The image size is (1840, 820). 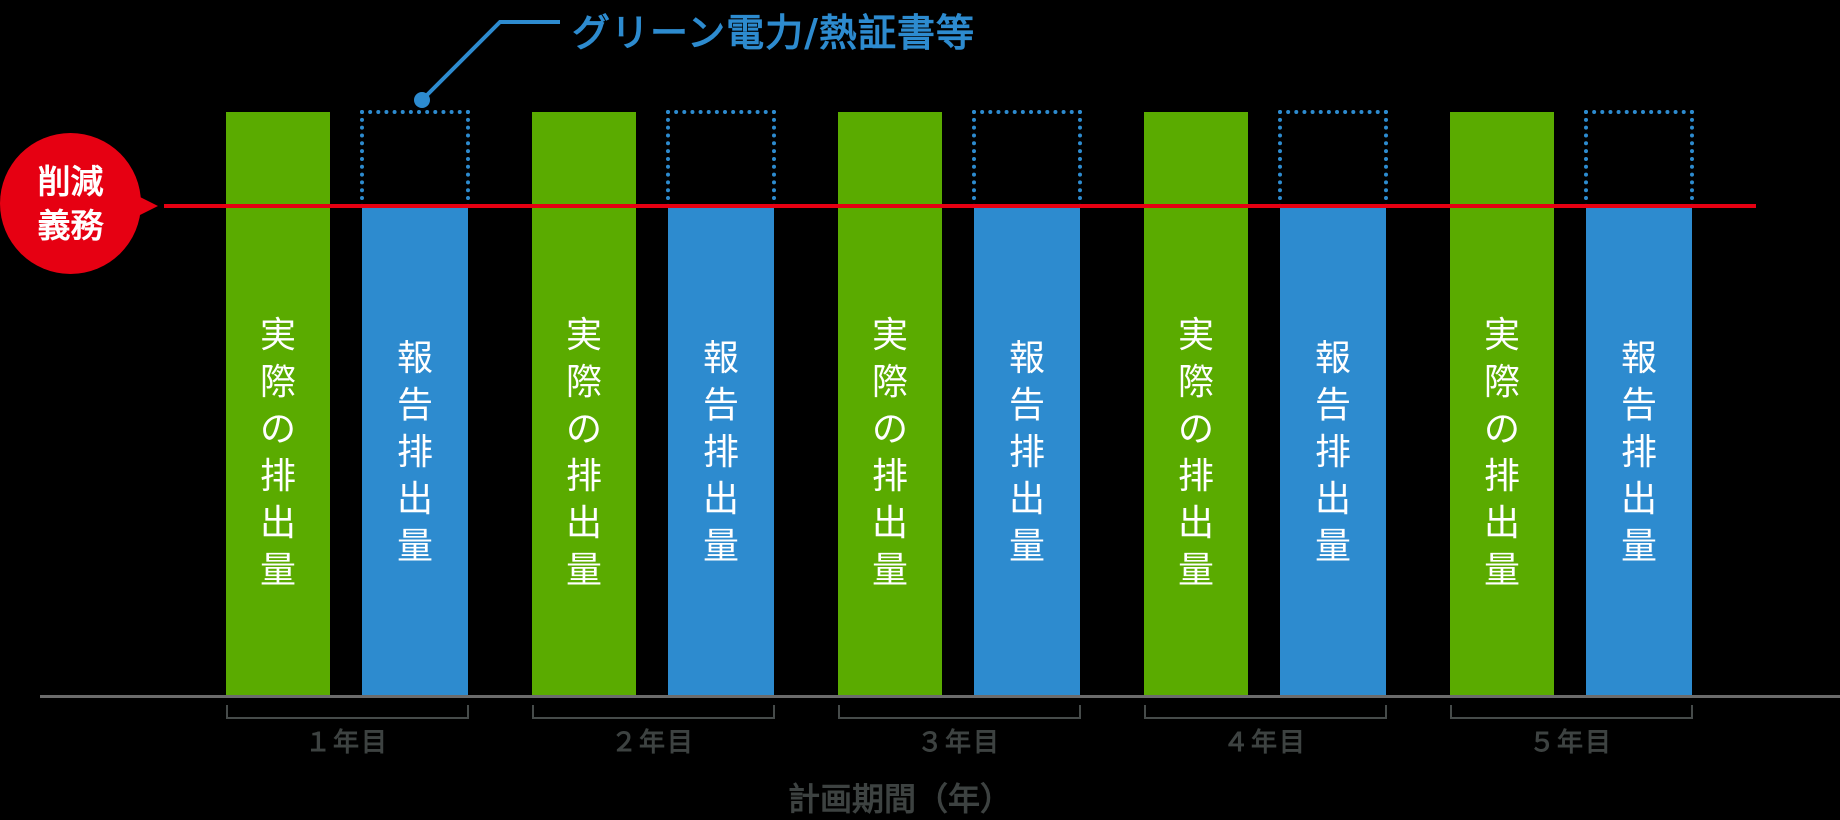 What do you see at coordinates (900, 799) in the screenshot?
I see `x-axis-title: 計画期間（年）` at bounding box center [900, 799].